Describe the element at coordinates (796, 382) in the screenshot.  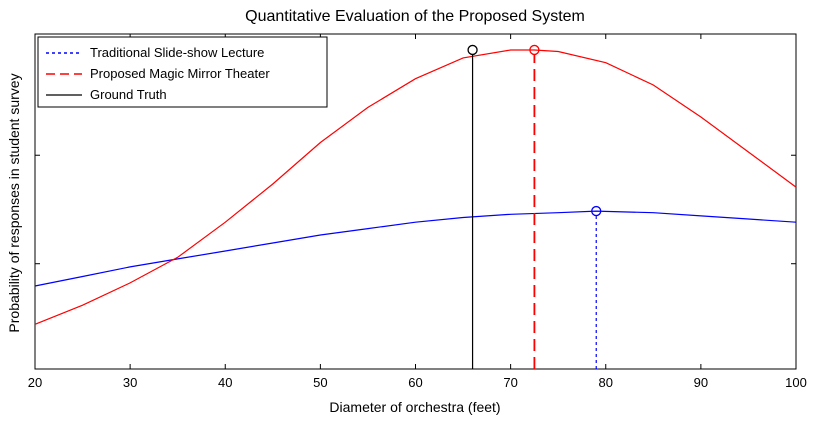
I see `x-tick-label: 100` at that location.